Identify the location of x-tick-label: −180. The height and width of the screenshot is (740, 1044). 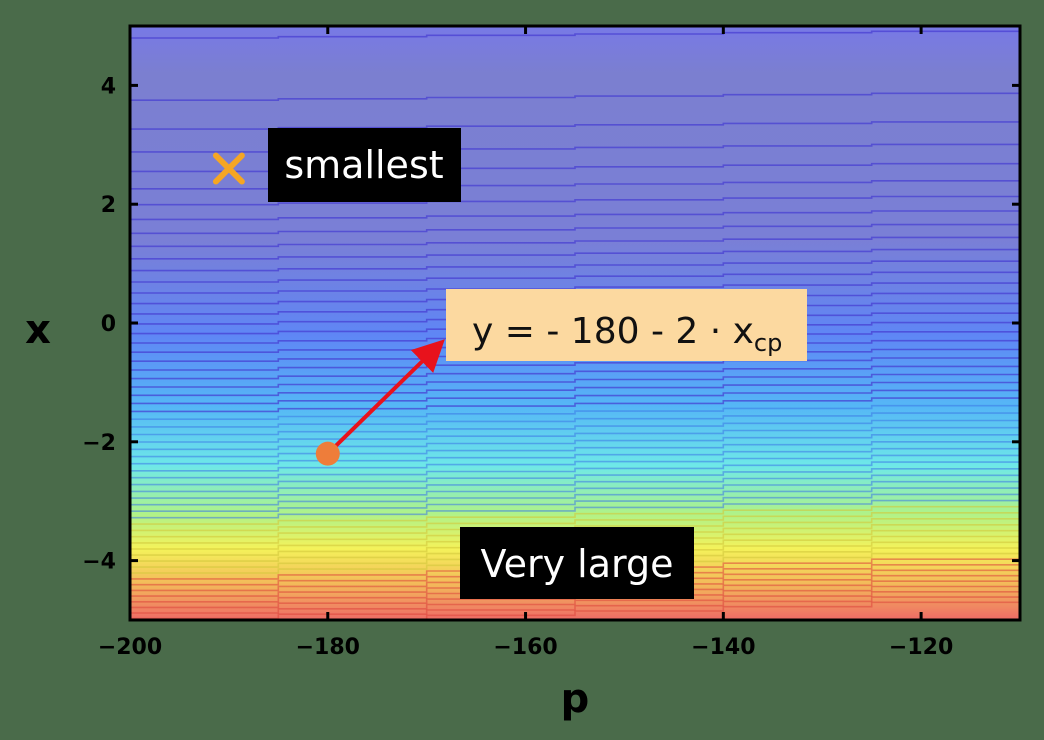
(328, 647).